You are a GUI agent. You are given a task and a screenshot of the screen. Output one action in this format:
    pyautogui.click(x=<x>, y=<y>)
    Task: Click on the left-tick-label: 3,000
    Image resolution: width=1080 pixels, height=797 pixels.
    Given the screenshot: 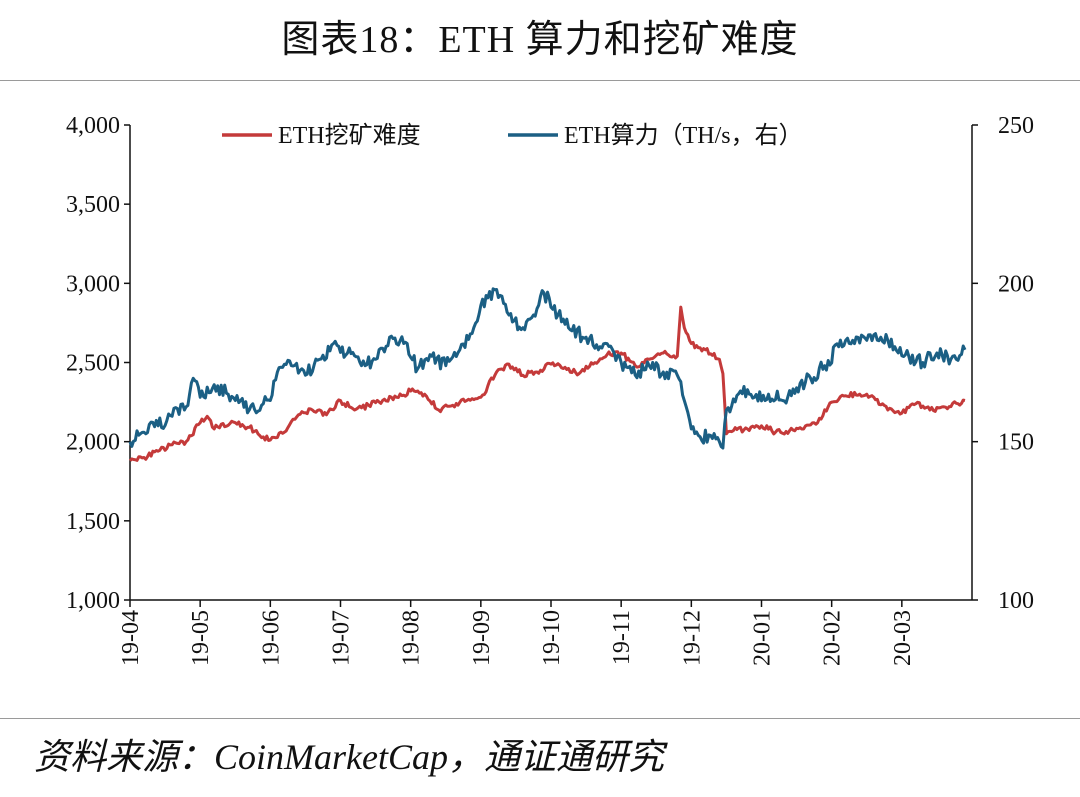 What is the action you would take?
    pyautogui.click(x=93, y=284)
    